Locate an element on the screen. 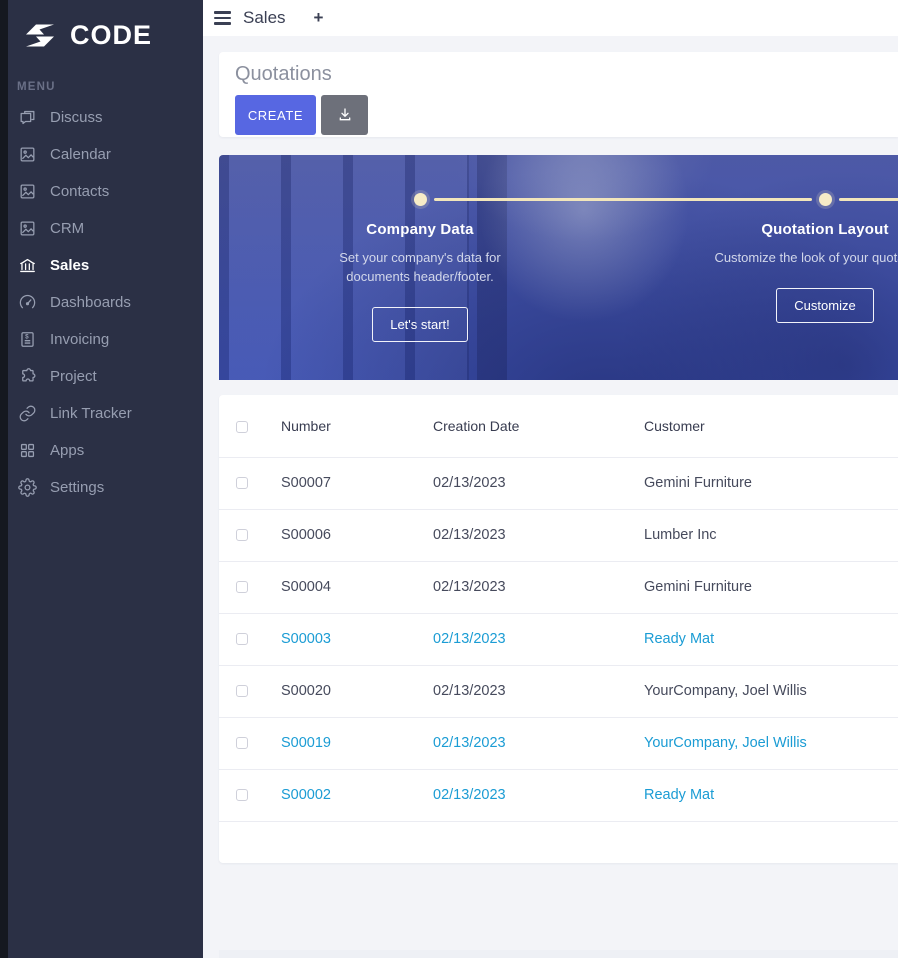 The width and height of the screenshot is (898, 958). table-row: S00003 02/13/2023 Ready Mat is located at coordinates (558, 639).